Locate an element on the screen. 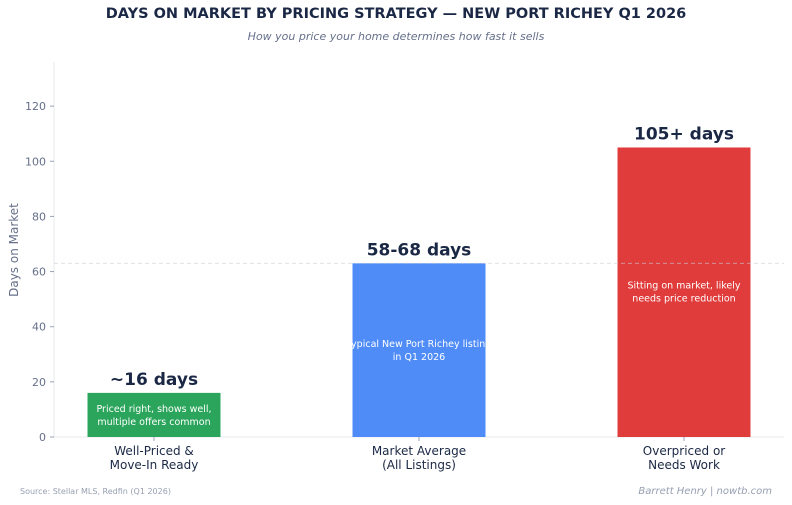 This screenshot has width=792, height=505. y-tick-label: 120 is located at coordinates (35, 106).